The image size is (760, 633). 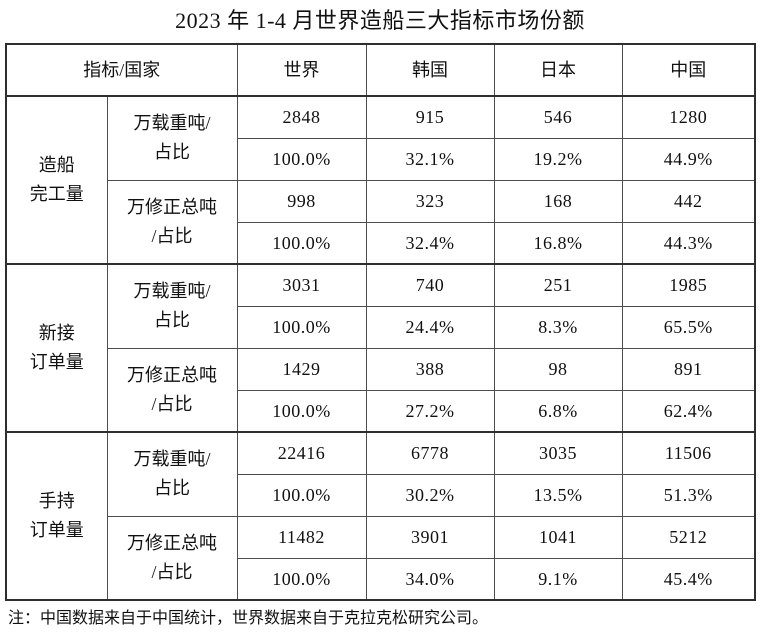 I want to click on share-cell: 19.2%, so click(x=558, y=159).